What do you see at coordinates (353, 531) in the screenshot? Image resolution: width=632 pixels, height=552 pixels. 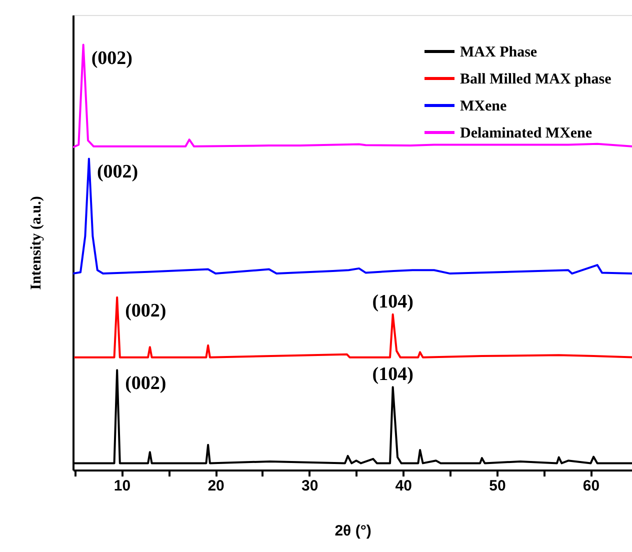 I see `x-axis-title: 2θ (°)` at bounding box center [353, 531].